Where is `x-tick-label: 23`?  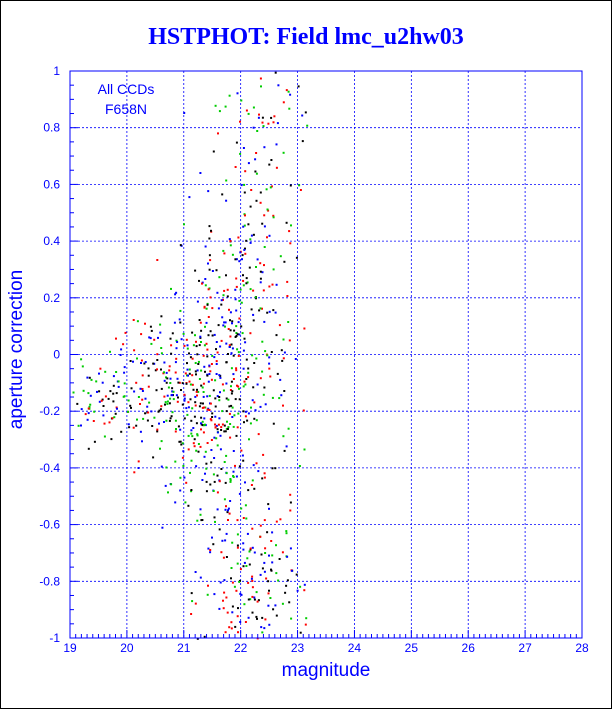 x-tick-label: 23 is located at coordinates (298, 648).